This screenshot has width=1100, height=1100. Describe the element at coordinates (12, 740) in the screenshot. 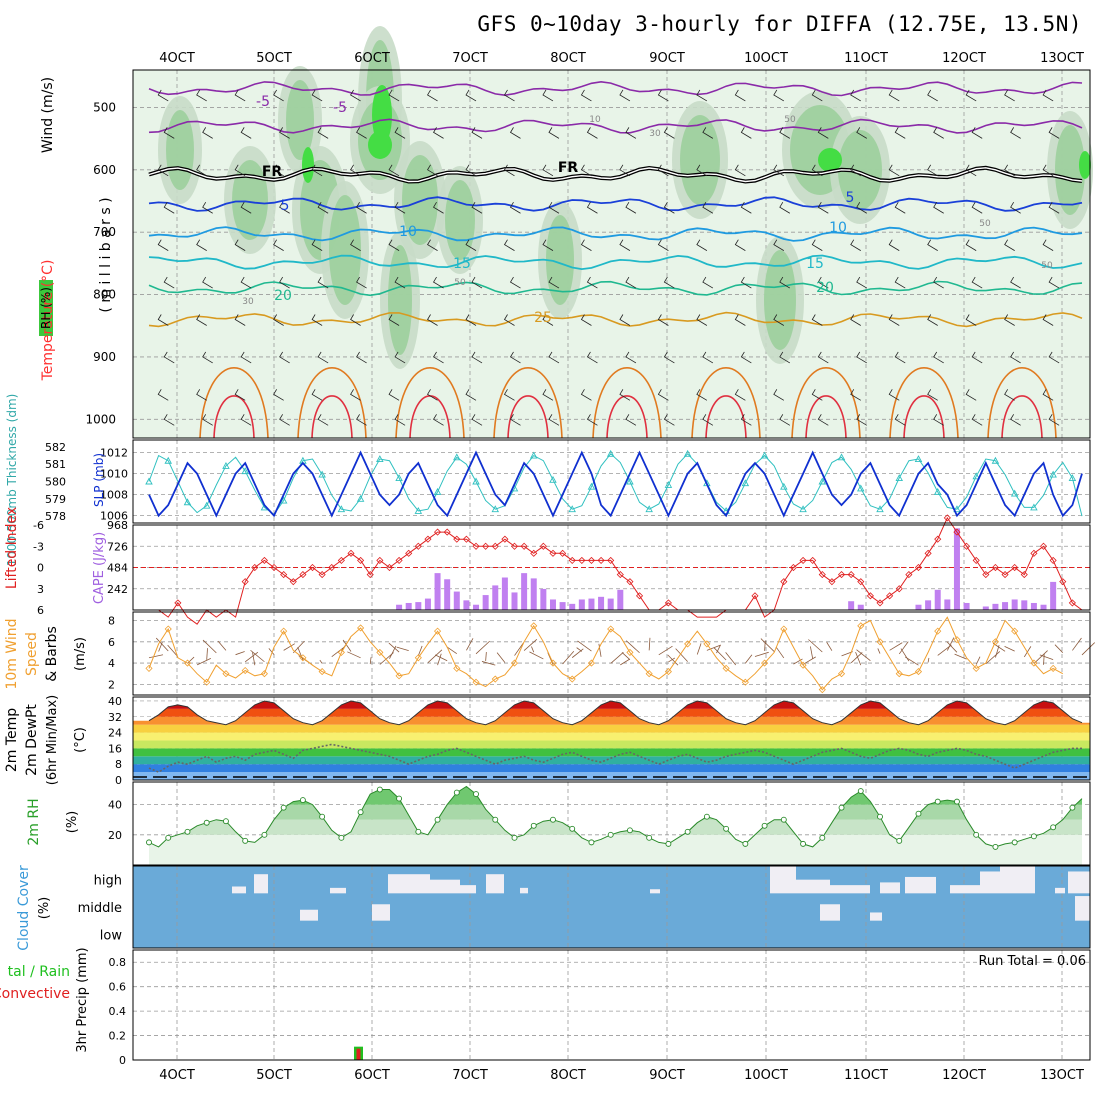

I see `ylabel-temp2m-1: 2m Temp` at that location.